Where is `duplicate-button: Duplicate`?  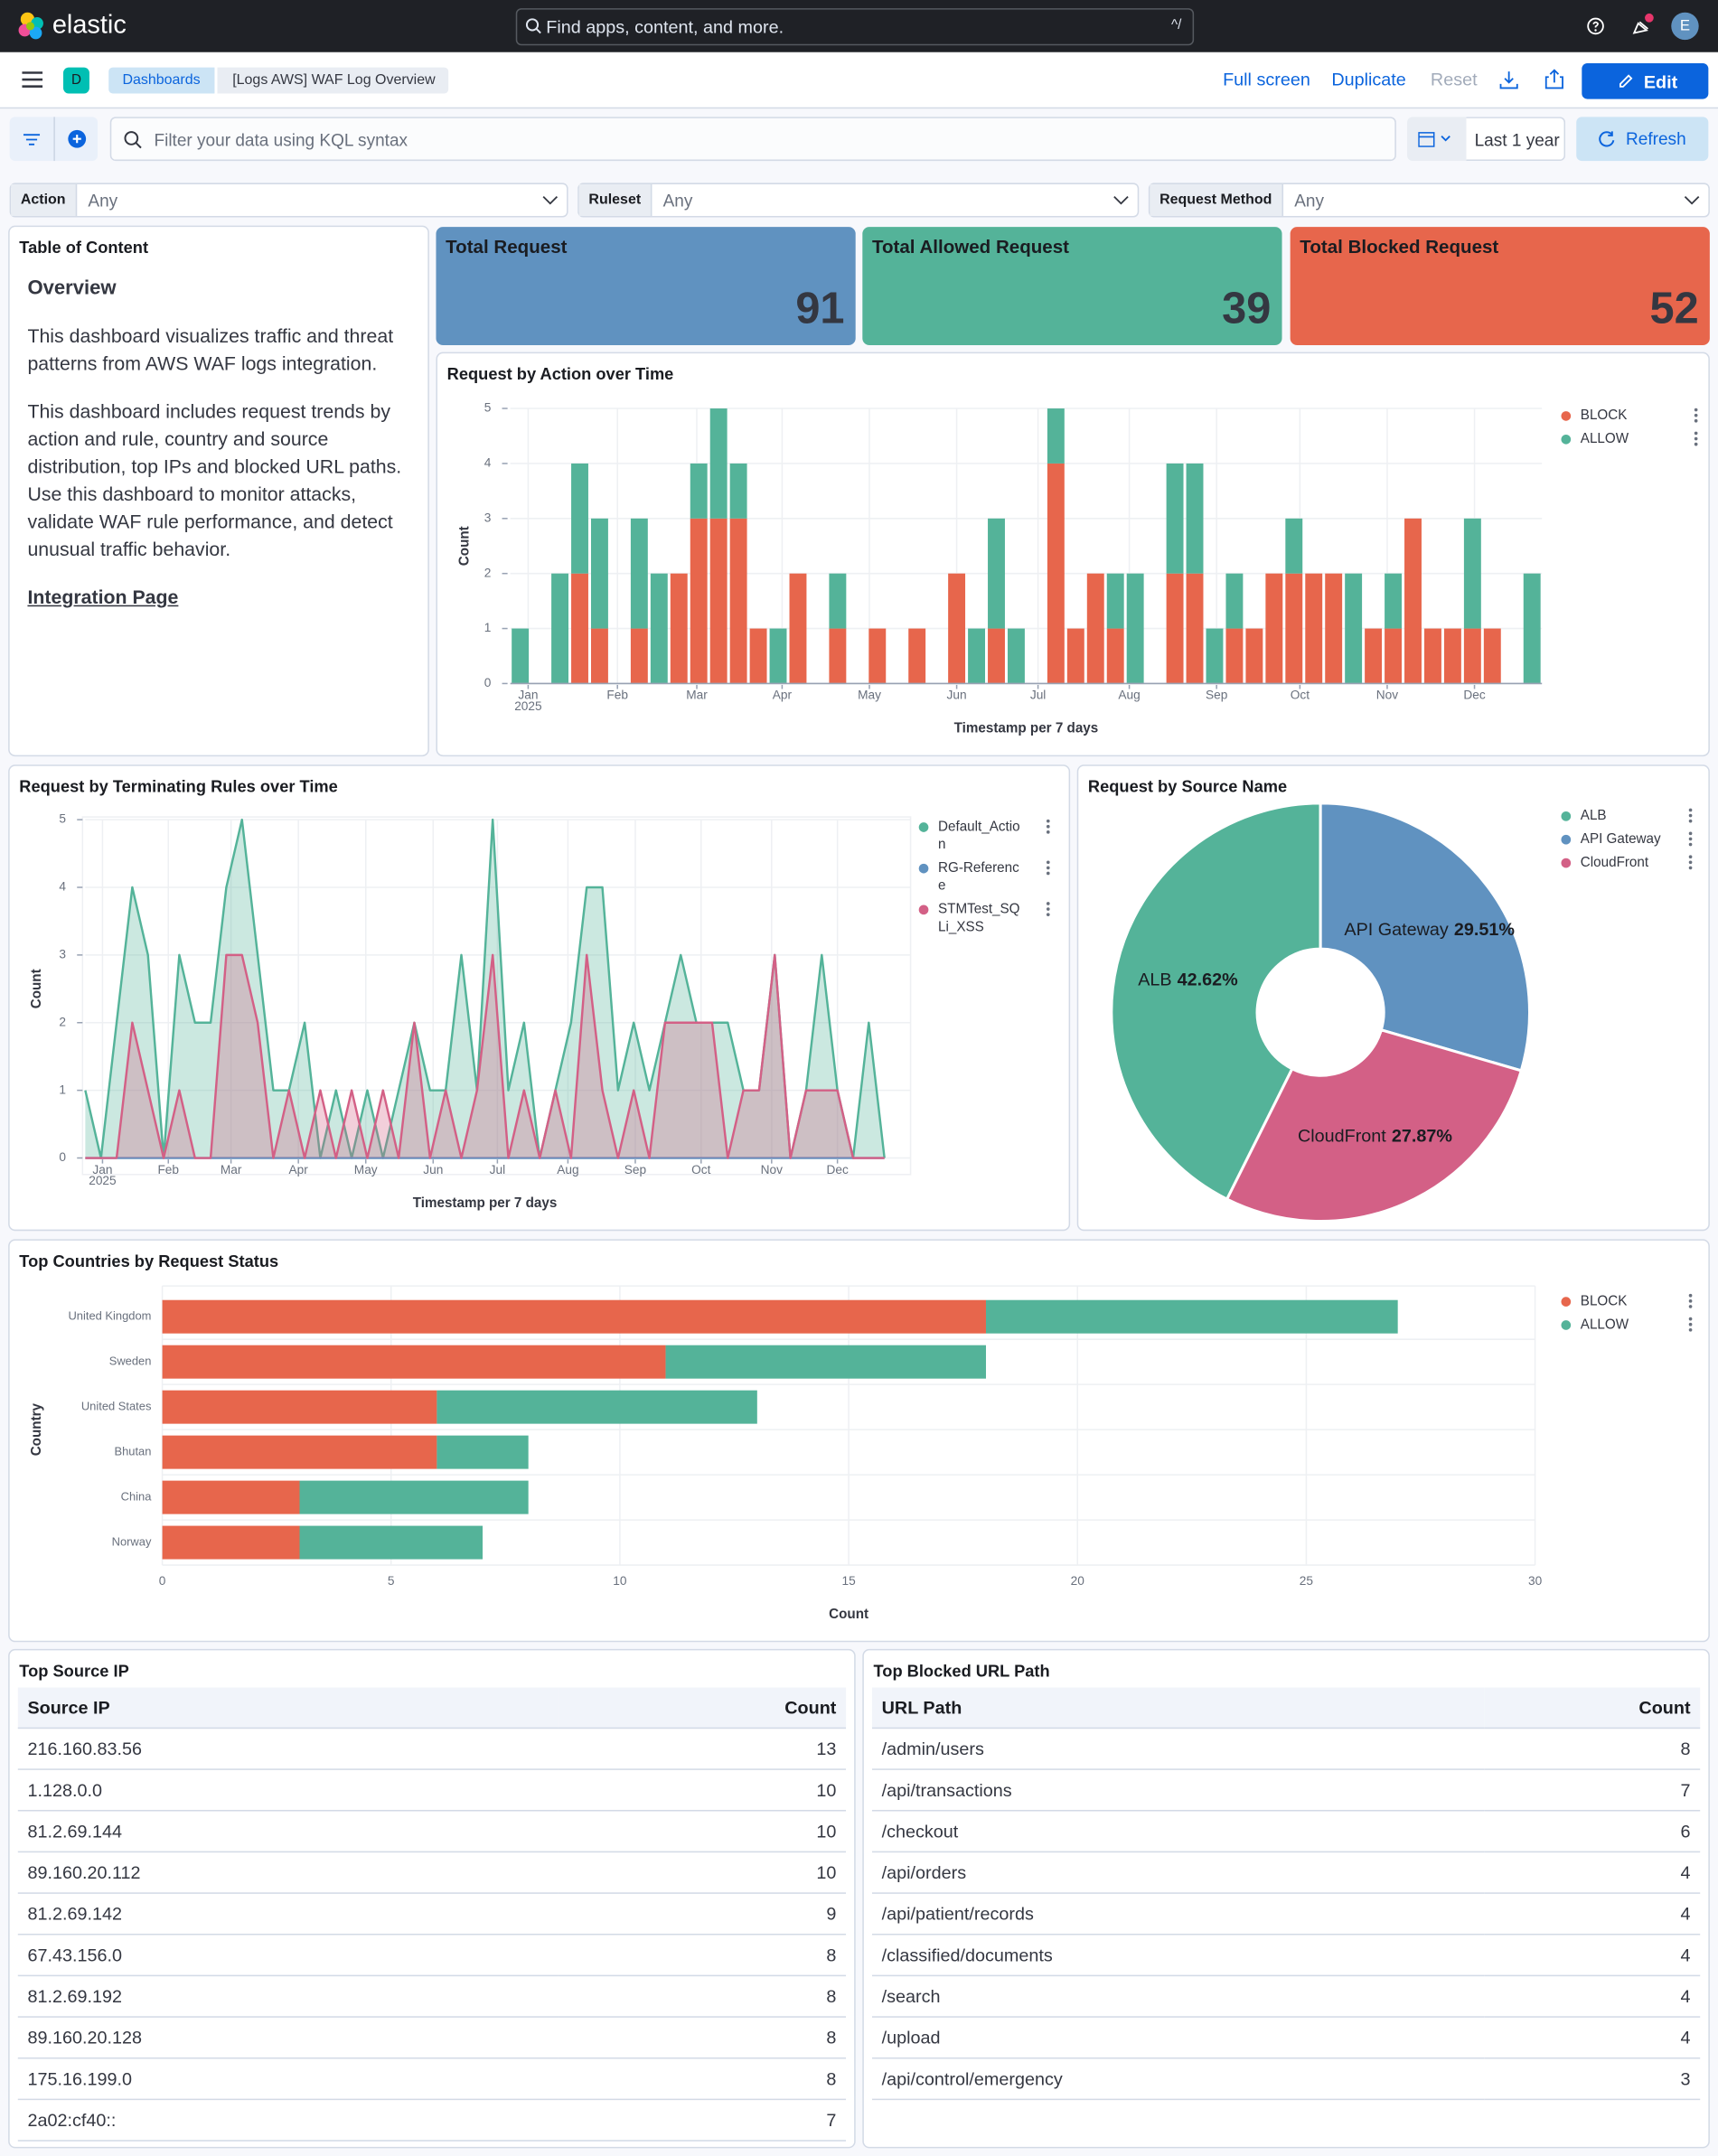 duplicate-button: Duplicate is located at coordinates (1368, 79).